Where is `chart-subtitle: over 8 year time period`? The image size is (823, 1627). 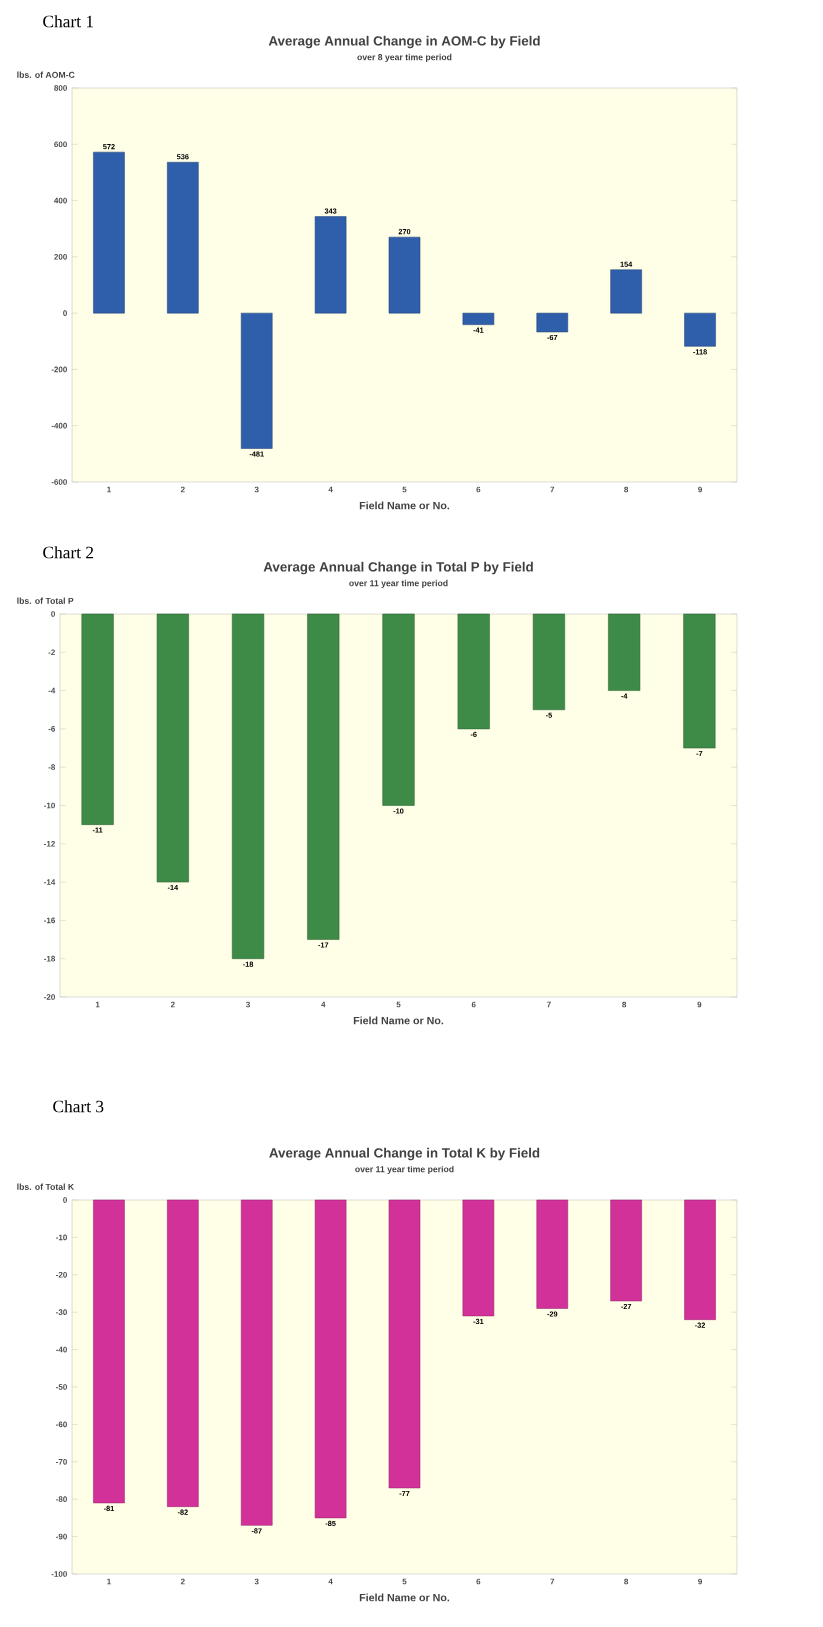 chart-subtitle: over 8 year time period is located at coordinates (404, 57).